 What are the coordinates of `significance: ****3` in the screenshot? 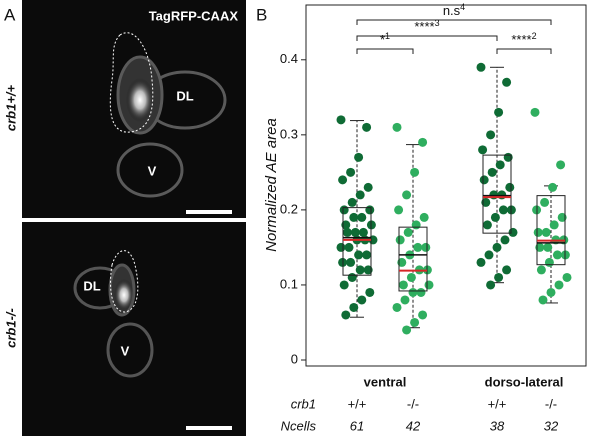 It's located at (426, 26).